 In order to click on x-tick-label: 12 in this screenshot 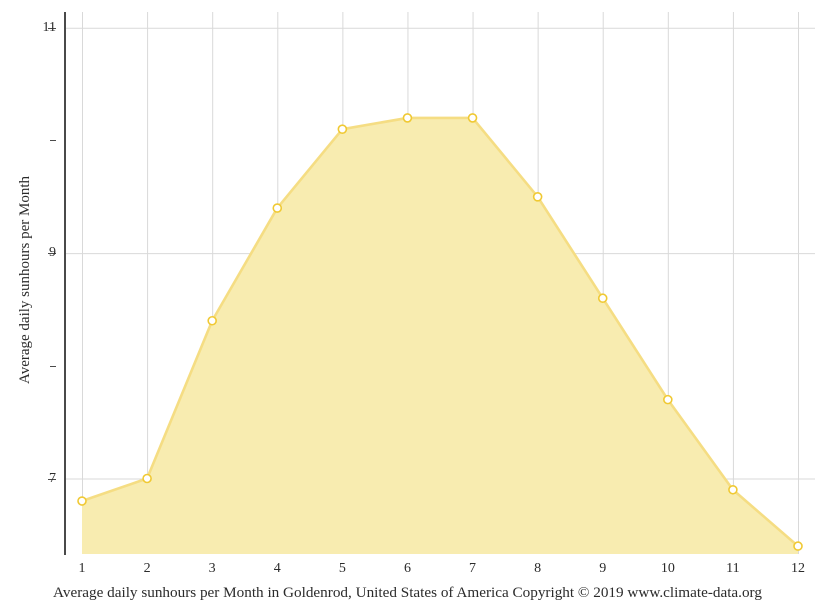, I will do `click(798, 568)`.